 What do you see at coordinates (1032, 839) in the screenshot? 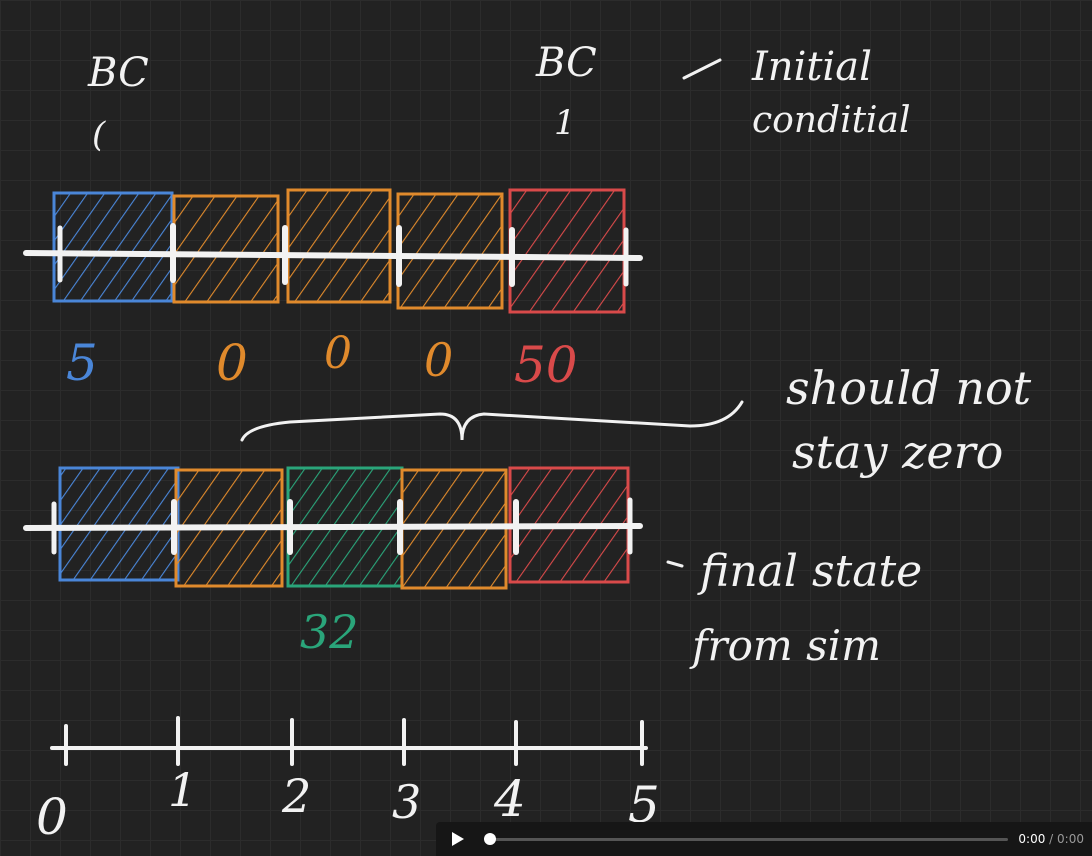
I see `current-time: 0:00` at bounding box center [1032, 839].